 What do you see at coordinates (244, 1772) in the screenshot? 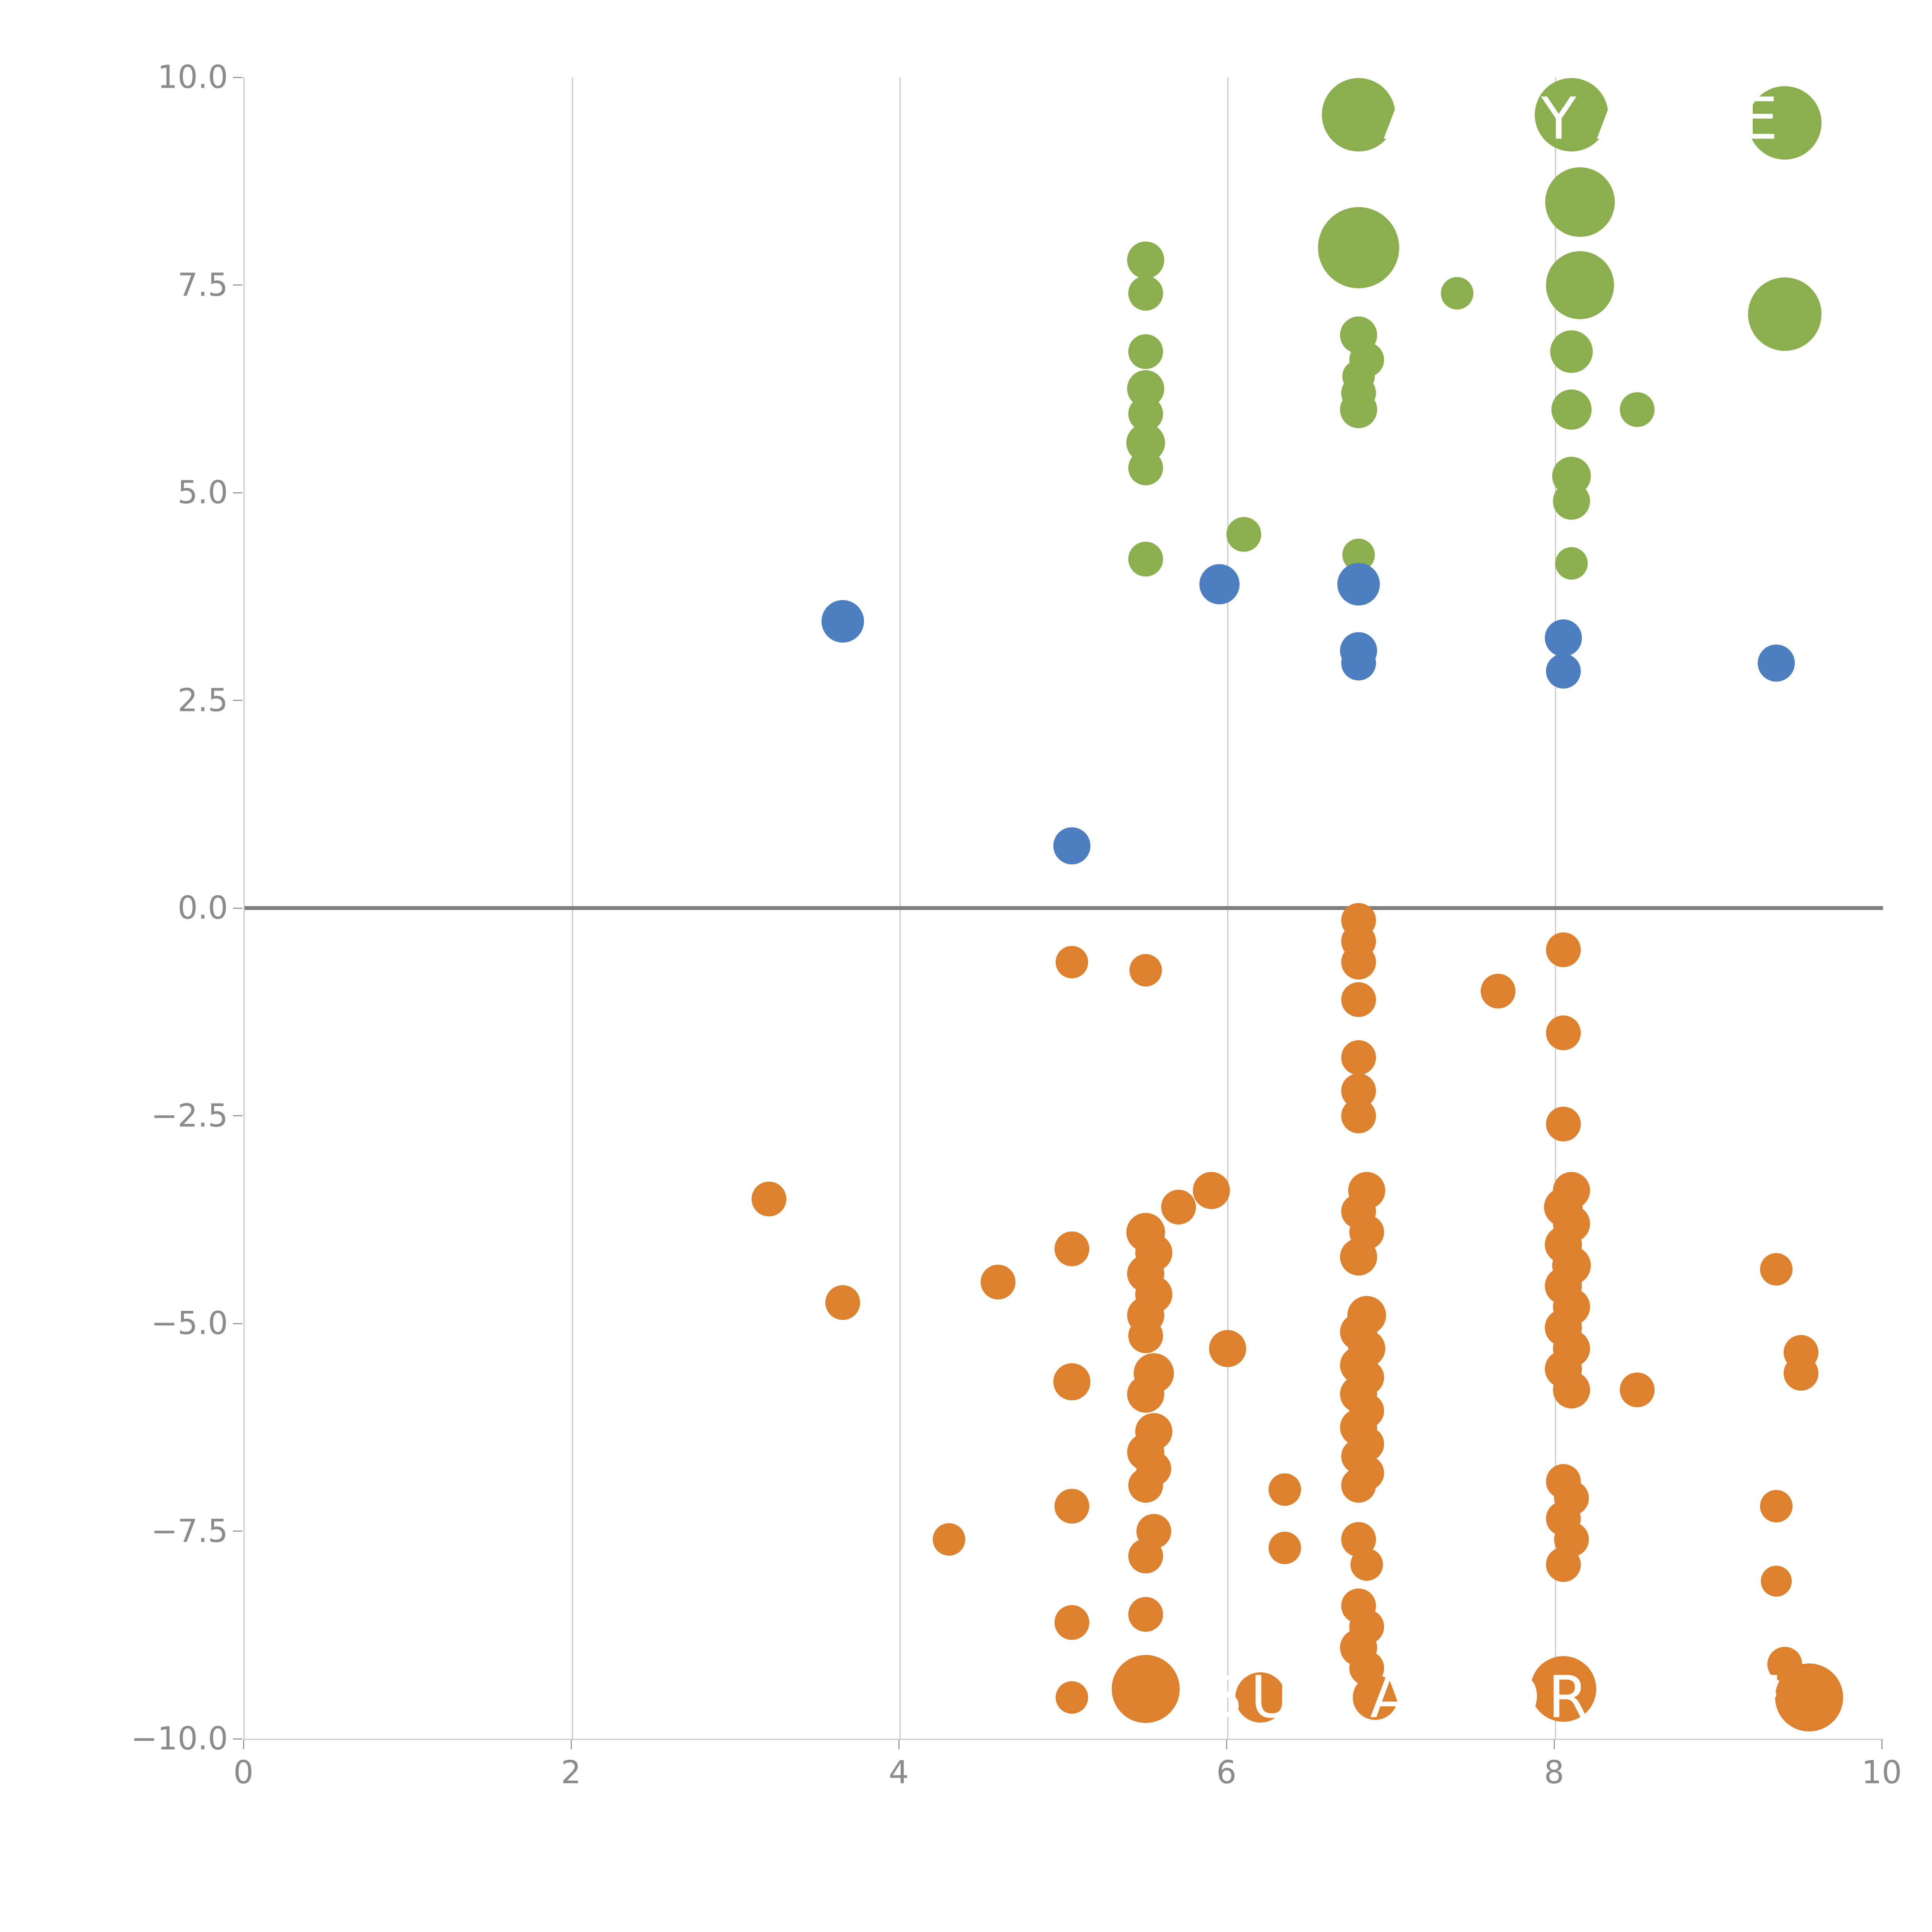
I see `x-tick-label: 0` at bounding box center [244, 1772].